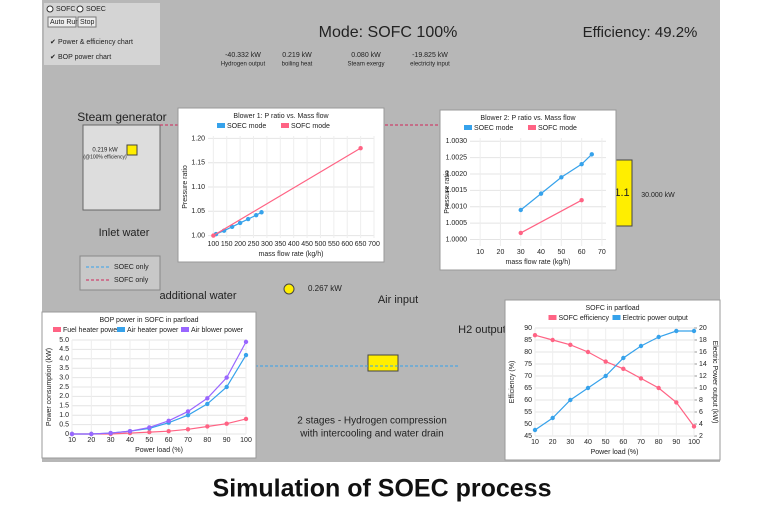 Image resolution: width=764 pixels, height=507 pixels. What do you see at coordinates (703, 376) in the screenshot?
I see `y2-tick-label: 12` at bounding box center [703, 376].